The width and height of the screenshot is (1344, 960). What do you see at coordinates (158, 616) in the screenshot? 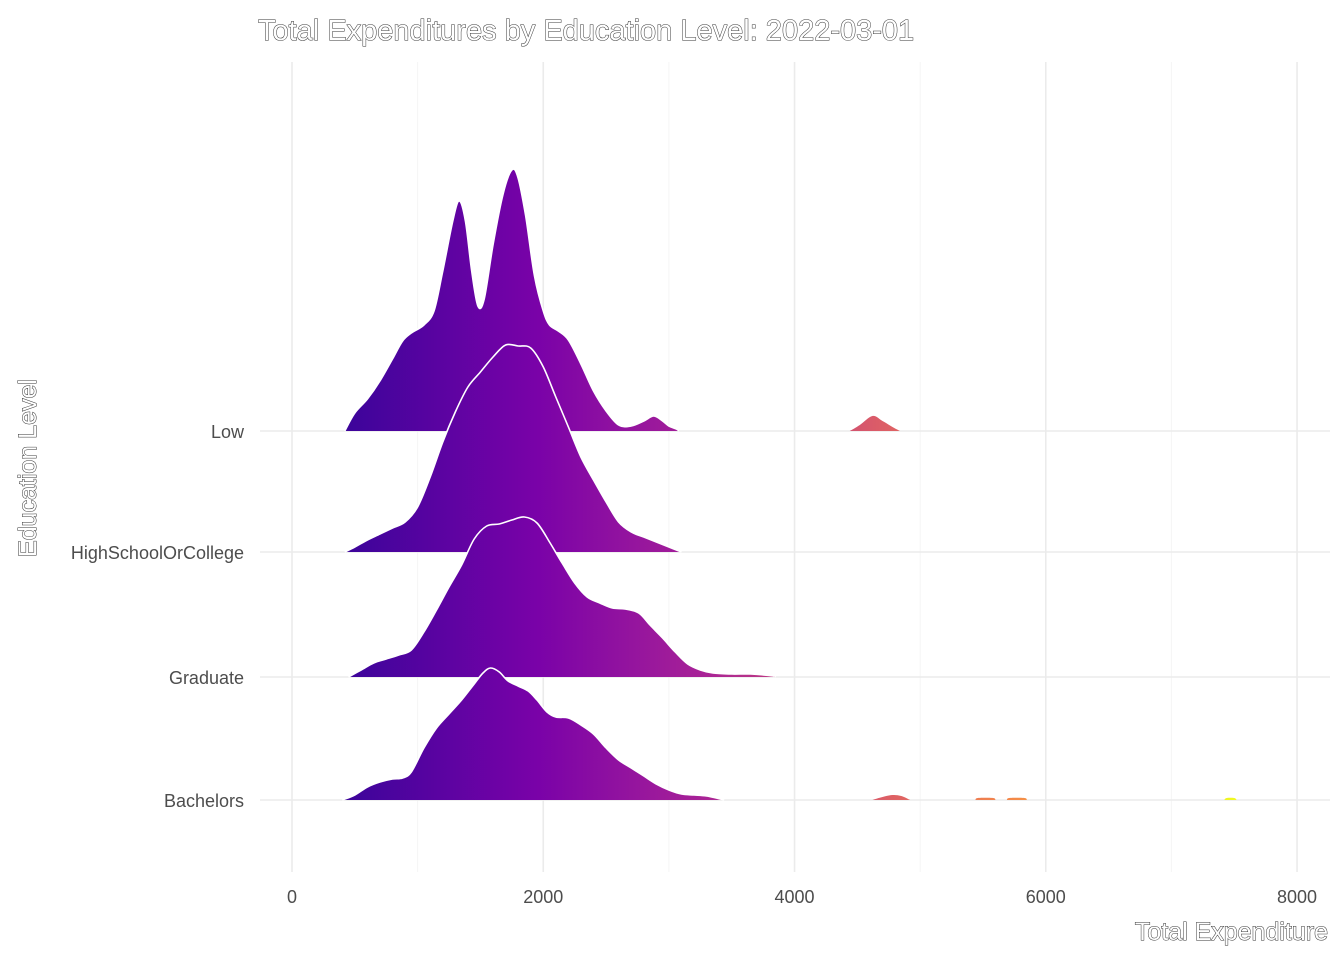
I see `y-tick-labels: Bachelors Graduate HighSchoolOrCollege Low` at bounding box center [158, 616].